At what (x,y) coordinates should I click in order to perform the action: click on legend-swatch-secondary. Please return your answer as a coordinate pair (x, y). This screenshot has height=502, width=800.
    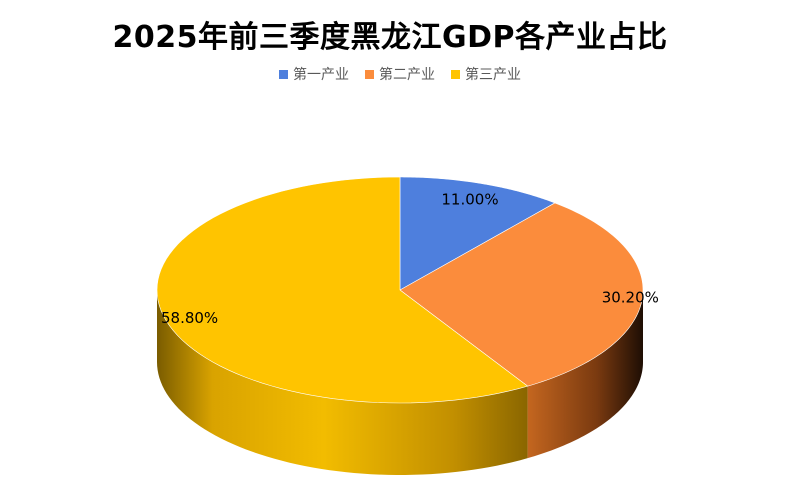
    Looking at the image, I should click on (369, 74).